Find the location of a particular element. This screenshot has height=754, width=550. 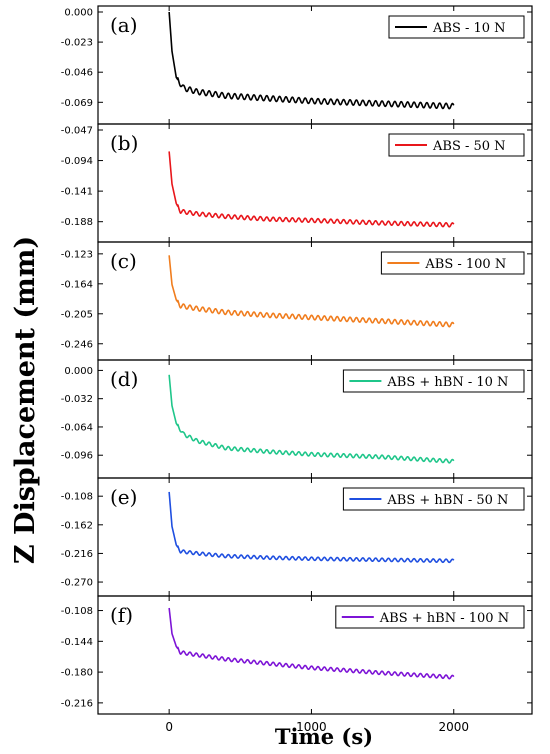

y-tick-label: -0.180 is located at coordinates (77, 673).